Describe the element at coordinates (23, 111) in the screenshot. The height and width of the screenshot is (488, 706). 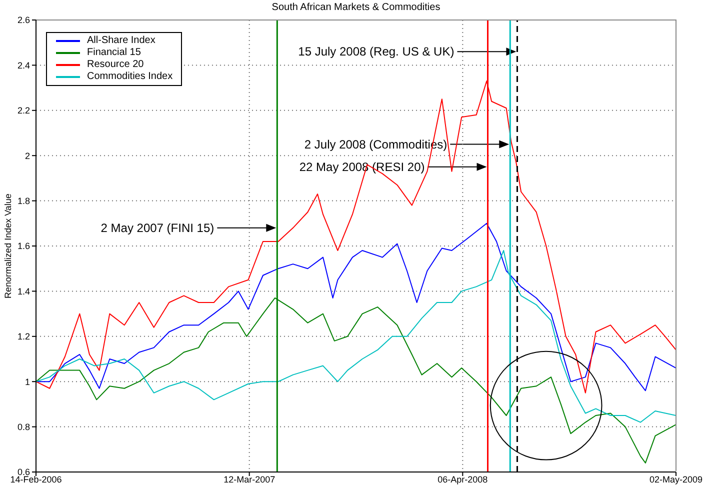
I see `y-tick-label: 2.2` at that location.